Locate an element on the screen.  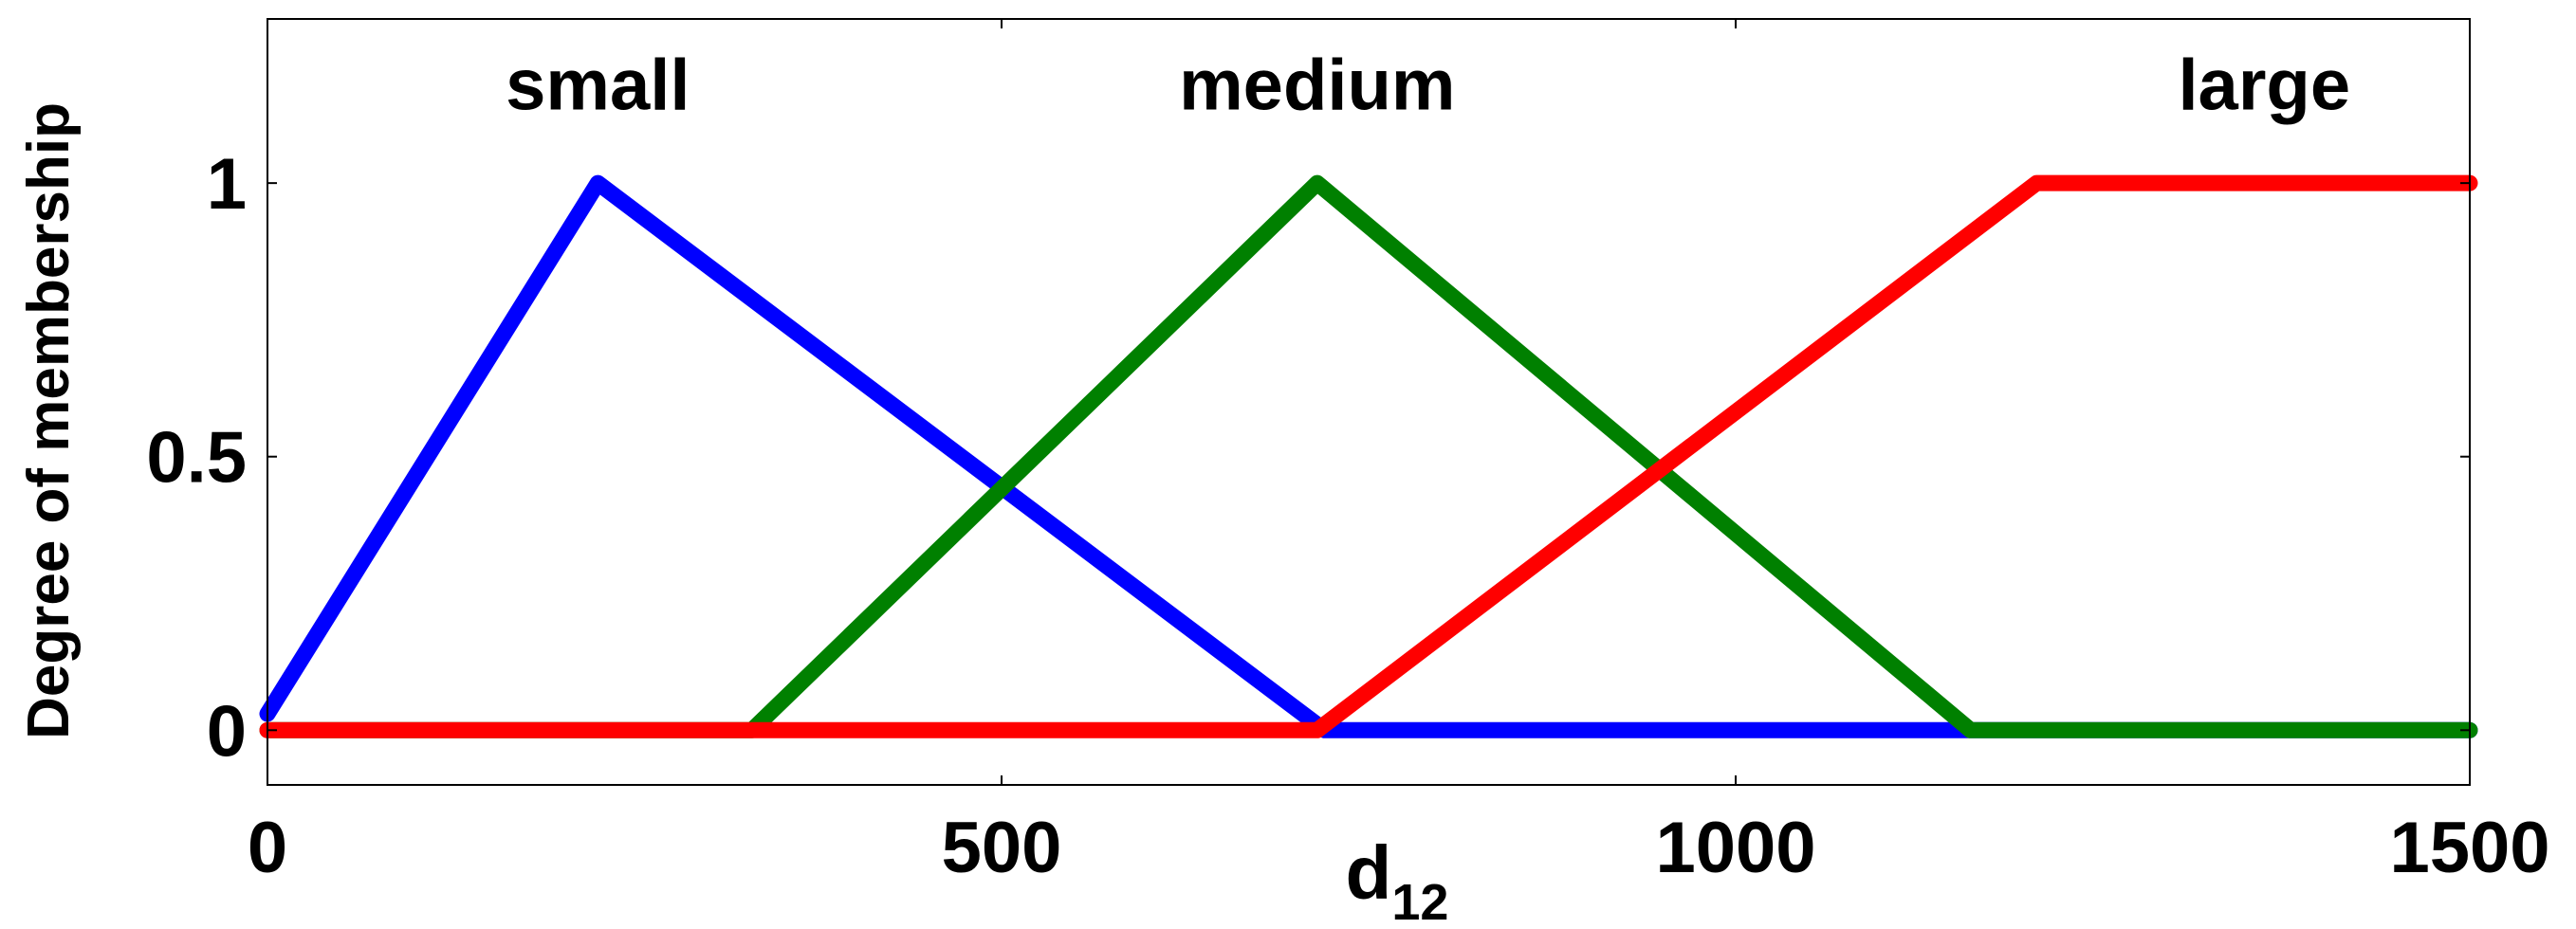
x-tick-label: 1500 is located at coordinates (2469, 848).